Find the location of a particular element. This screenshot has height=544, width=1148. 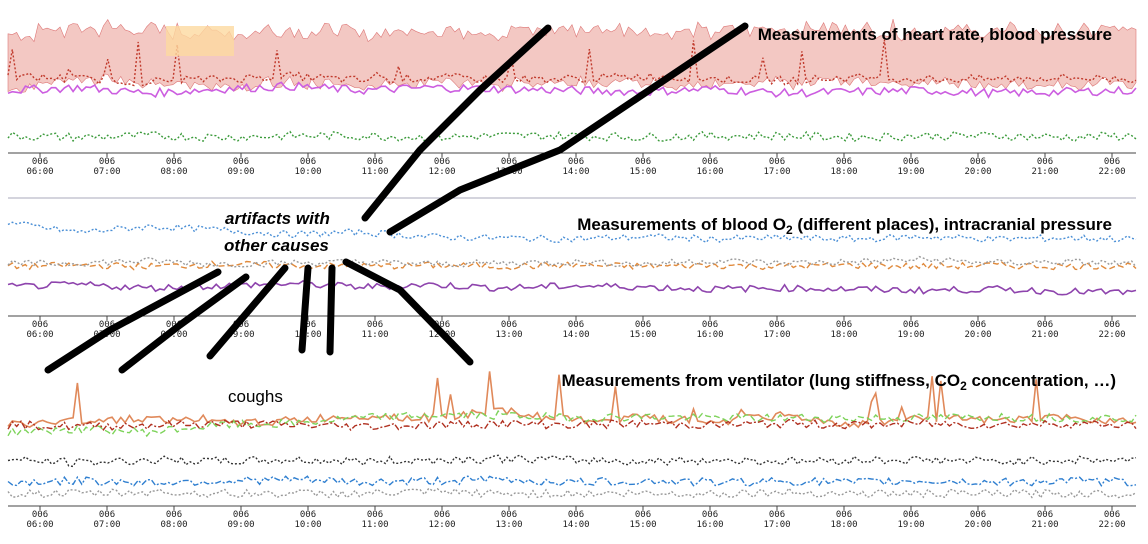

series-band is located at coordinates (572, 55).